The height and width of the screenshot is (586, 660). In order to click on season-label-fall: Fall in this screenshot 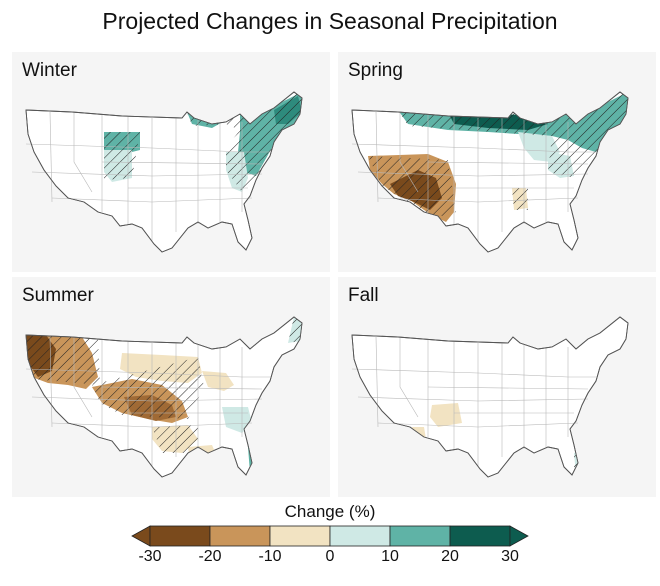, I will do `click(363, 295)`.